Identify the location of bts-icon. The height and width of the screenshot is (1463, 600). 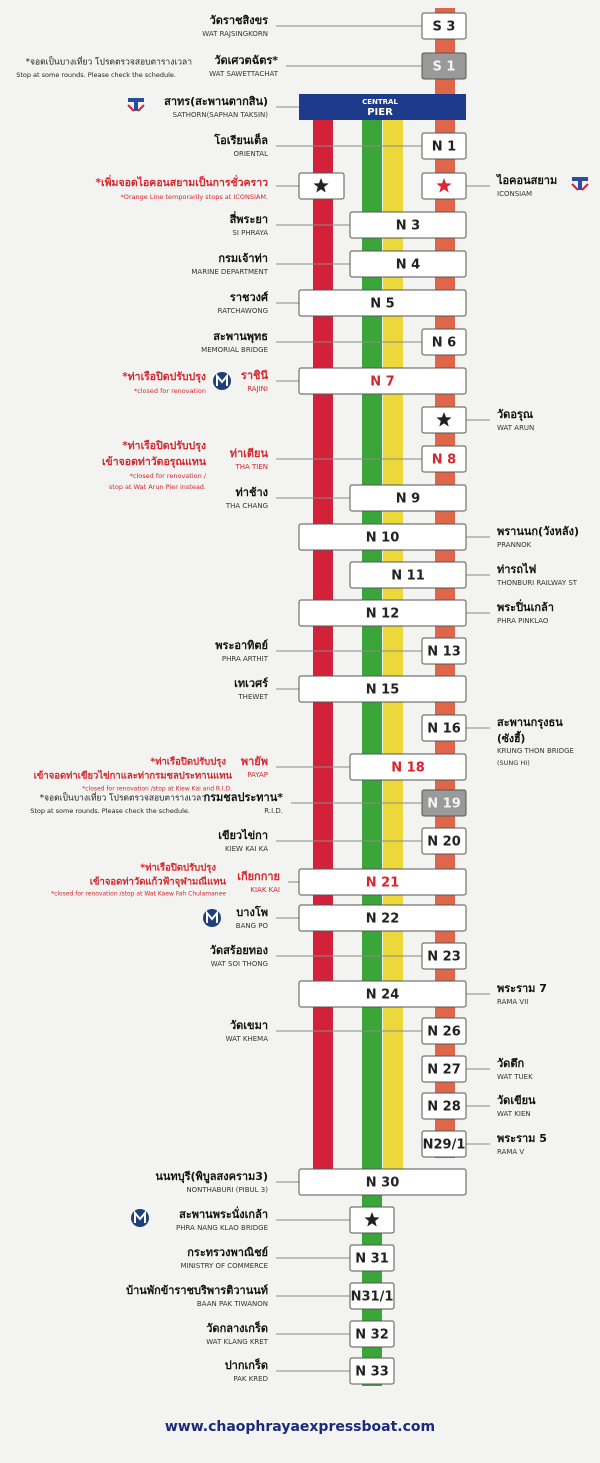
(136, 104).